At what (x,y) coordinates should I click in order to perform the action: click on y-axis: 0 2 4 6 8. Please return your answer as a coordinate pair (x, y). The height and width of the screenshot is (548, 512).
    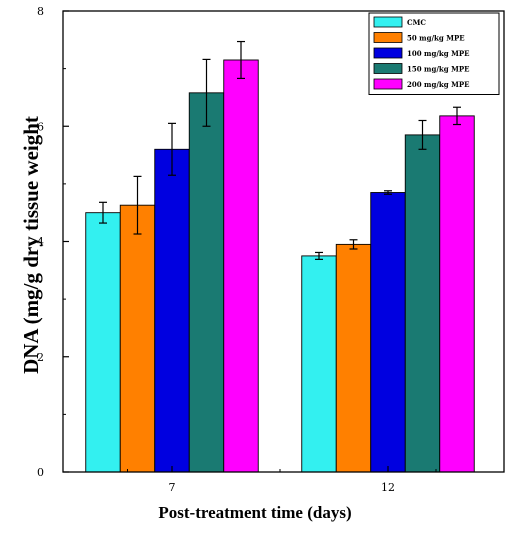
    Looking at the image, I should click on (53, 242).